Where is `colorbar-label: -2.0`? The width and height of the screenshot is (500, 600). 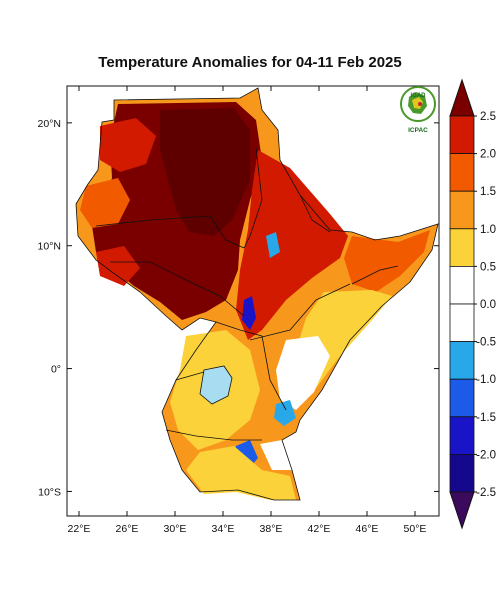 colorbar-label: -2.0 is located at coordinates (486, 455).